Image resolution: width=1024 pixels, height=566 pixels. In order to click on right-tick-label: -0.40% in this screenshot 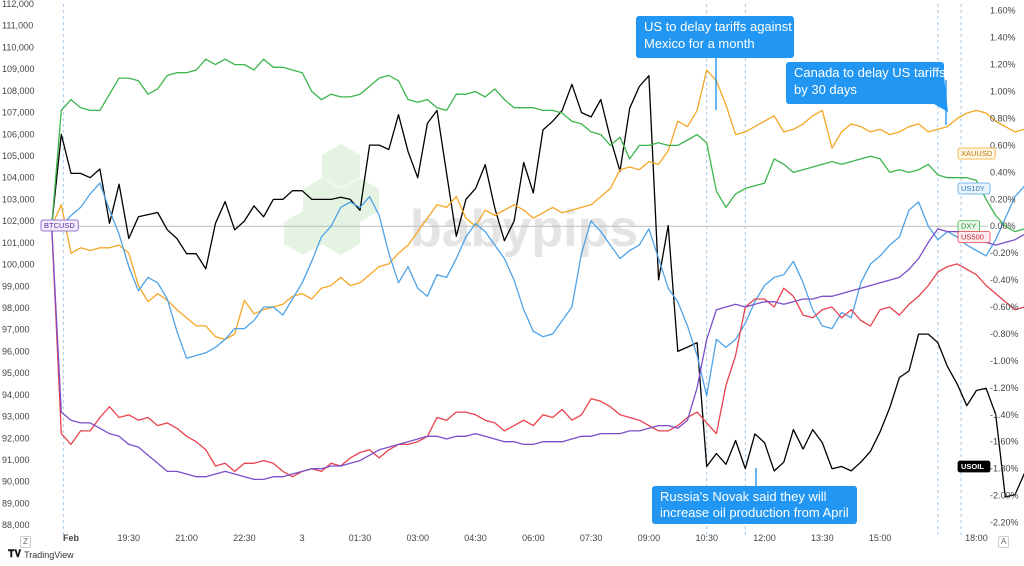, I will do `click(1004, 280)`.